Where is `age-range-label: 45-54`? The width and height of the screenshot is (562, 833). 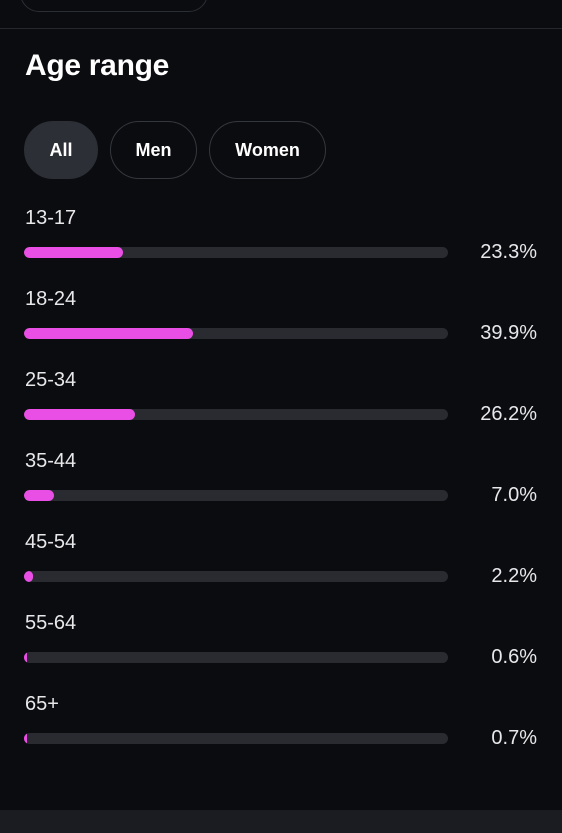
age-range-label: 45-54 is located at coordinates (51, 542).